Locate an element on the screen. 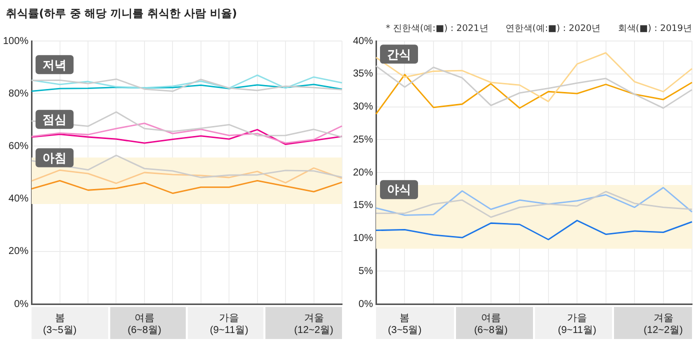 This screenshot has width=700, height=360. y-tick-label: 15% is located at coordinates (363, 206).